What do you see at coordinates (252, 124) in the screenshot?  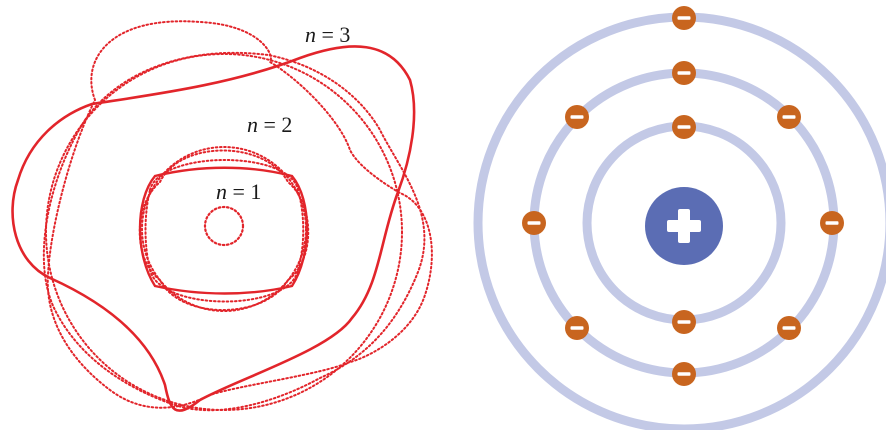 I see `orbit-n2-label-variable: n` at bounding box center [252, 124].